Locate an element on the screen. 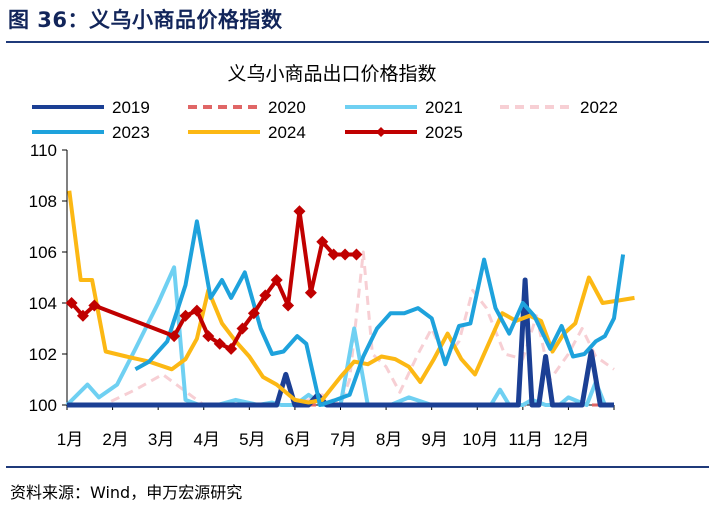 This screenshot has width=715, height=507. x-tick-label-11: 11月 is located at coordinates (526, 439).